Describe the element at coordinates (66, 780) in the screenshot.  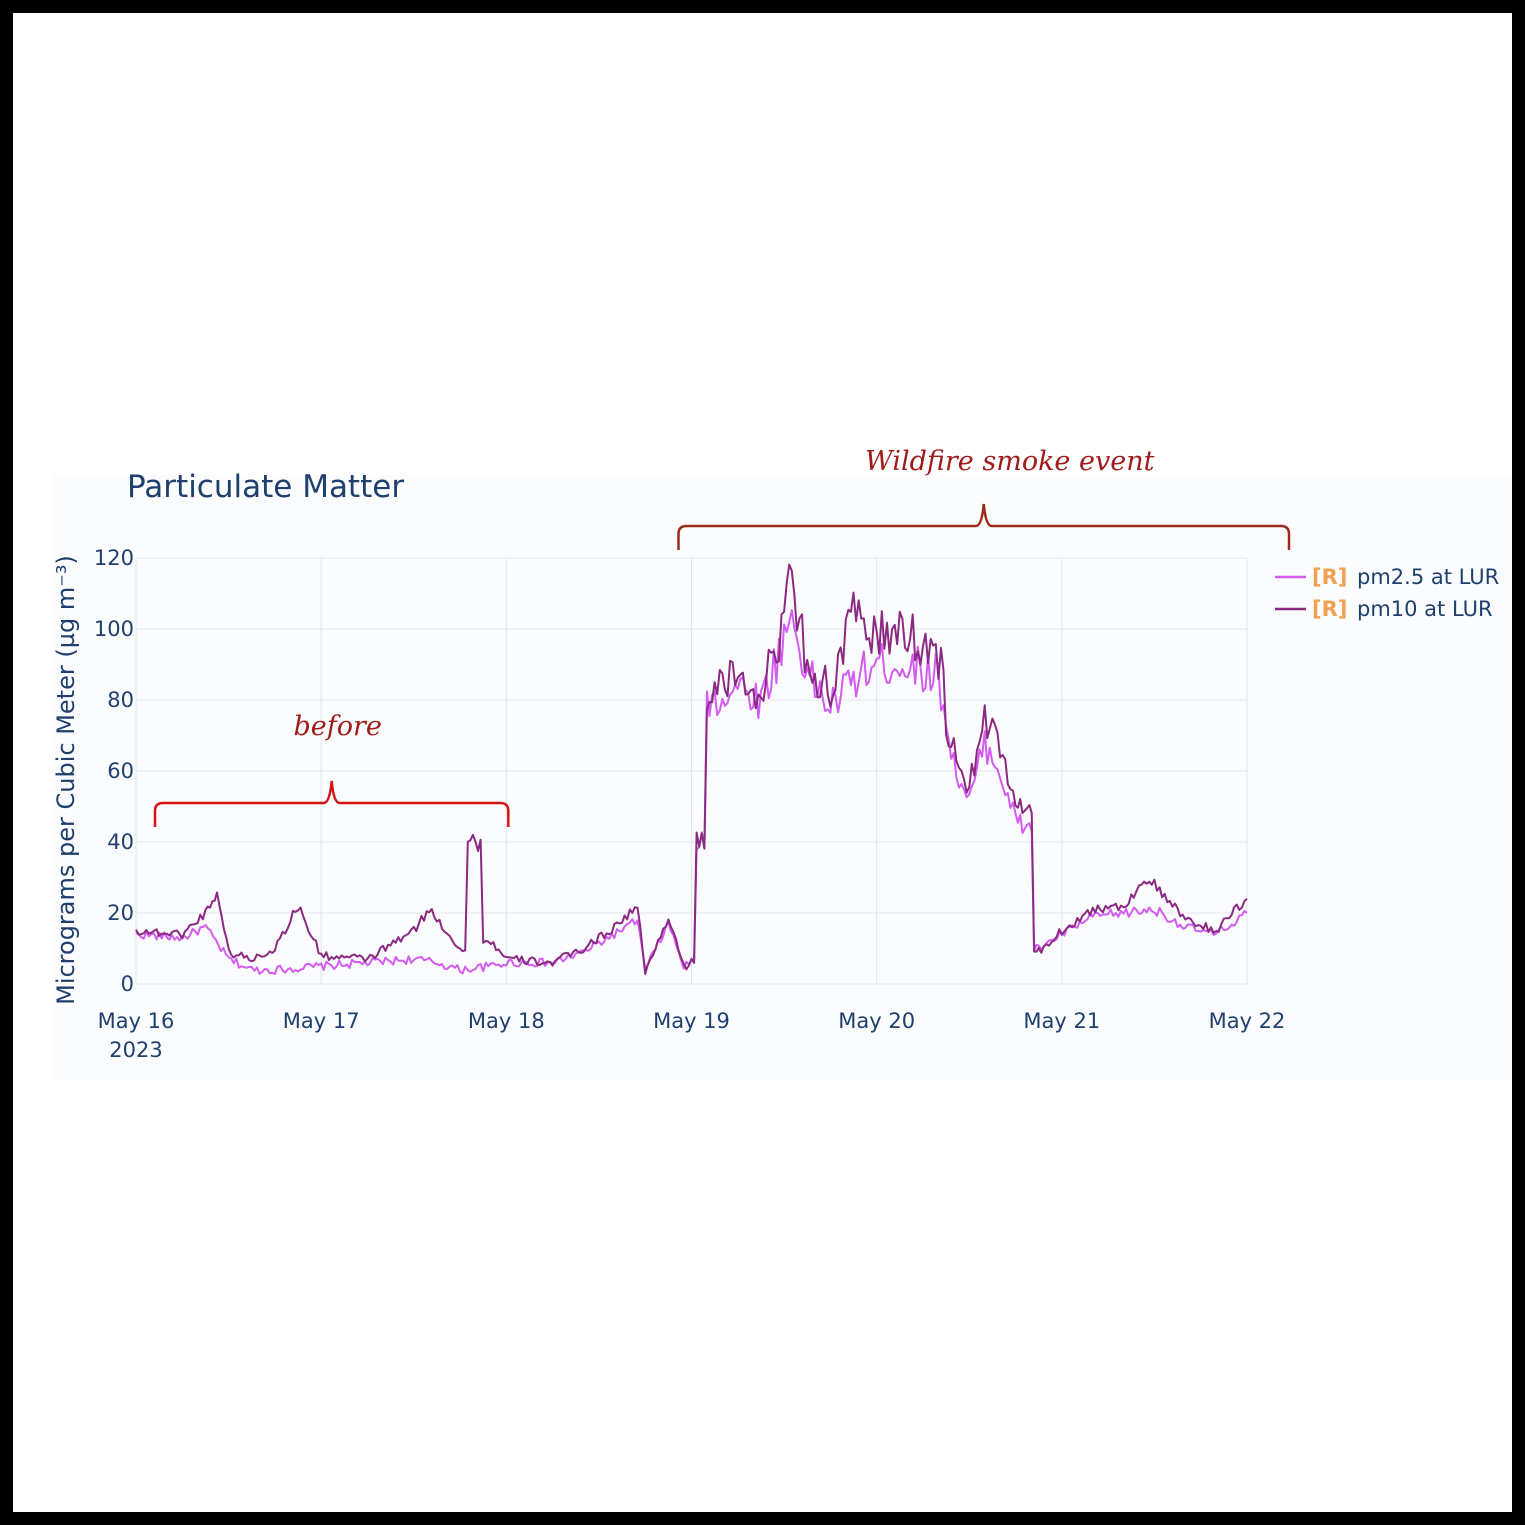
I see `y-axis-label: Micrograms per Cubic Meter (µg m⁻³)` at that location.